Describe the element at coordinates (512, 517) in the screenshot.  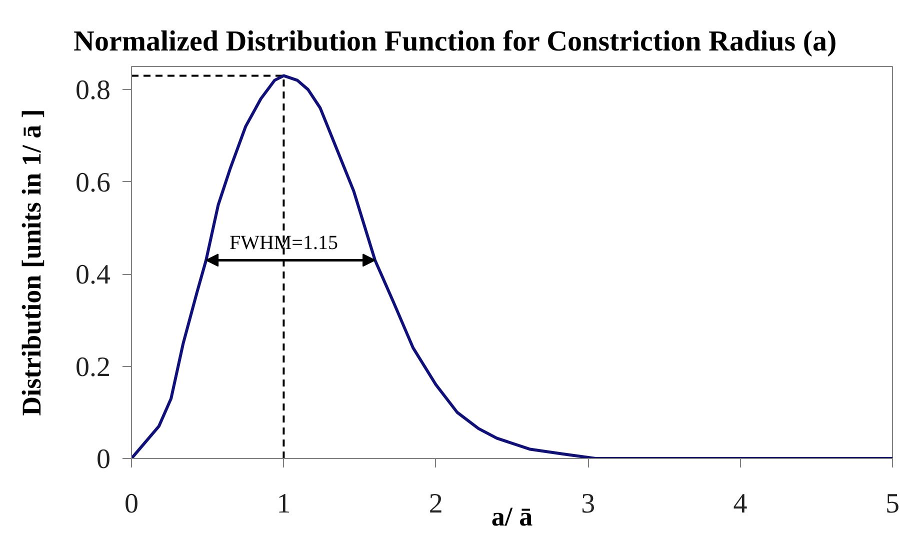
I see `x-axis-title: a/ ā` at that location.